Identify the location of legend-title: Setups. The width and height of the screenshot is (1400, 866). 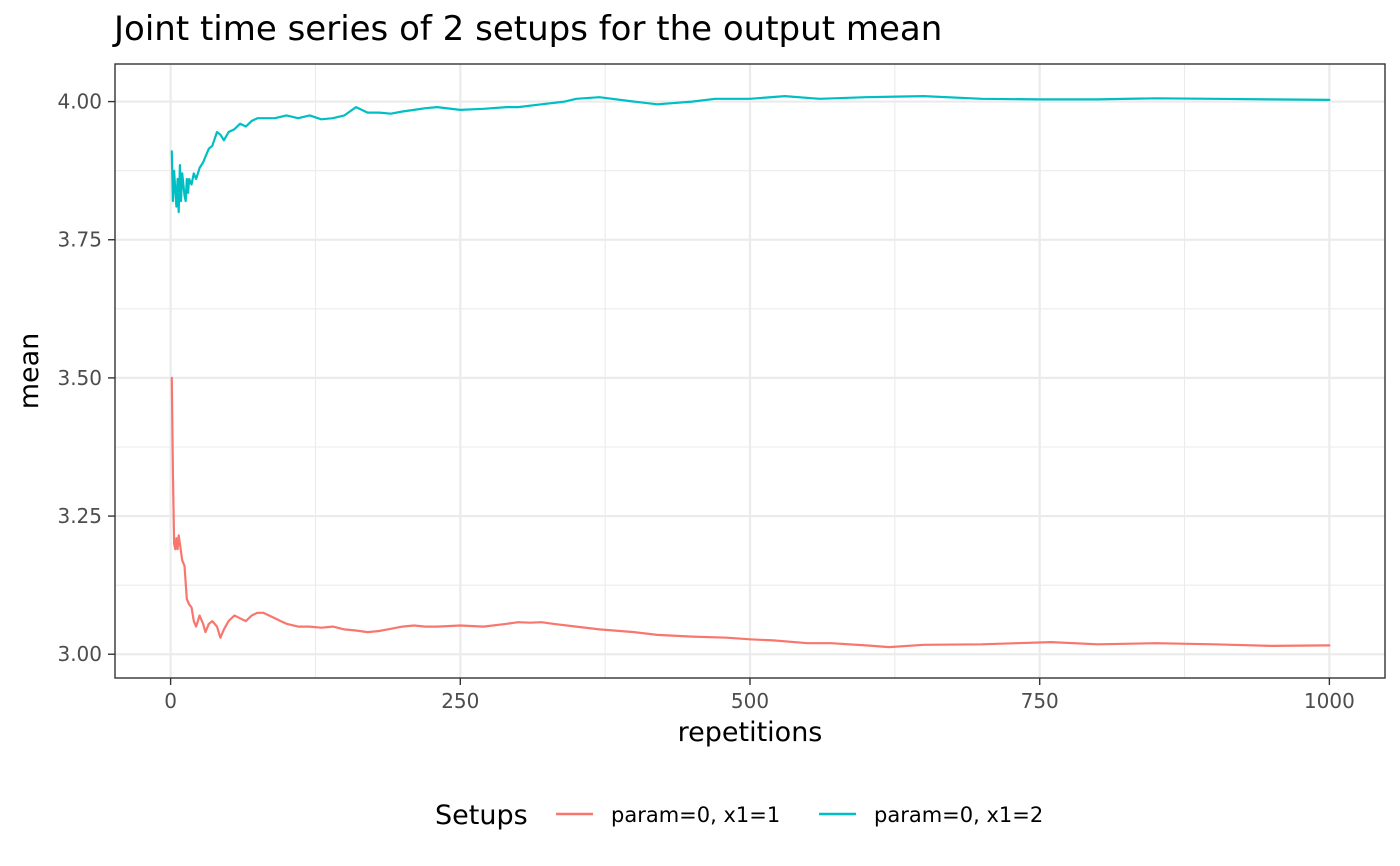
(481, 815).